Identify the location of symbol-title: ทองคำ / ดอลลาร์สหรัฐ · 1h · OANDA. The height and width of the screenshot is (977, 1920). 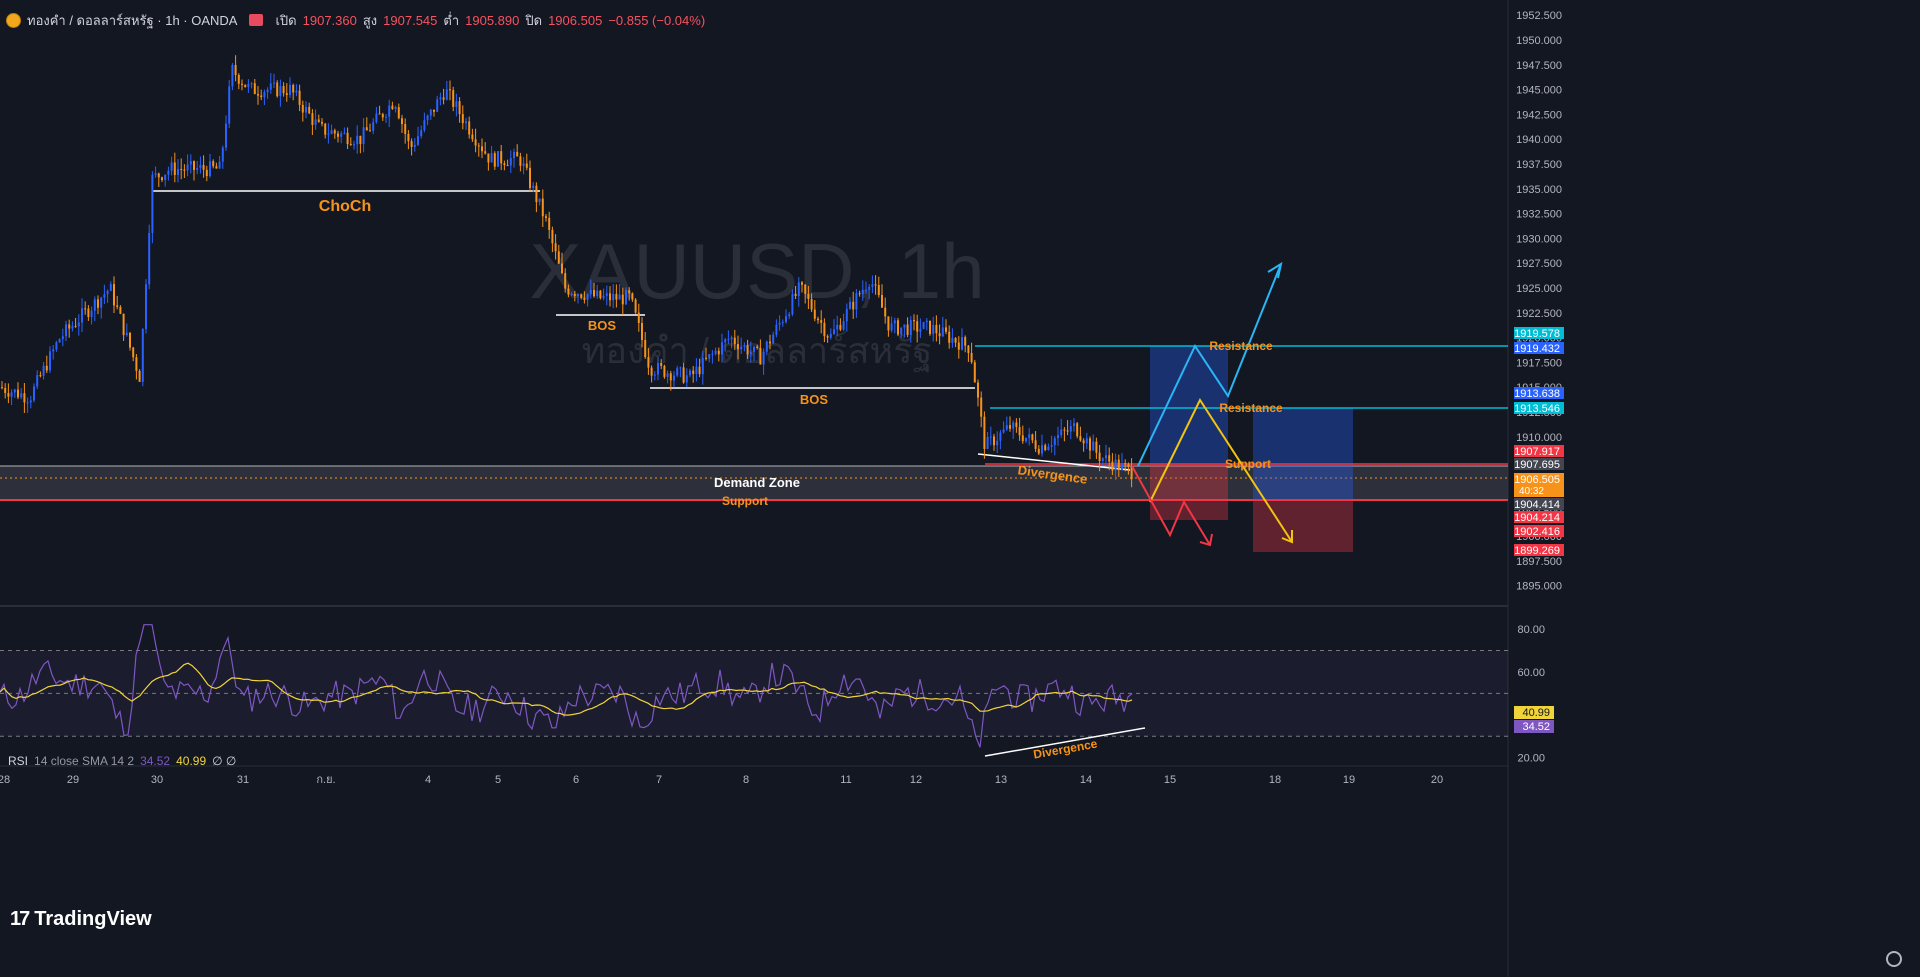
(132, 20).